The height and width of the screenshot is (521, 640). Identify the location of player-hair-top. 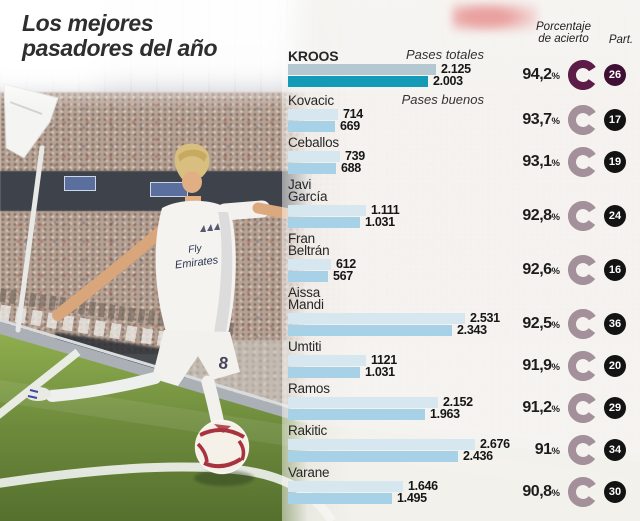
(192, 155).